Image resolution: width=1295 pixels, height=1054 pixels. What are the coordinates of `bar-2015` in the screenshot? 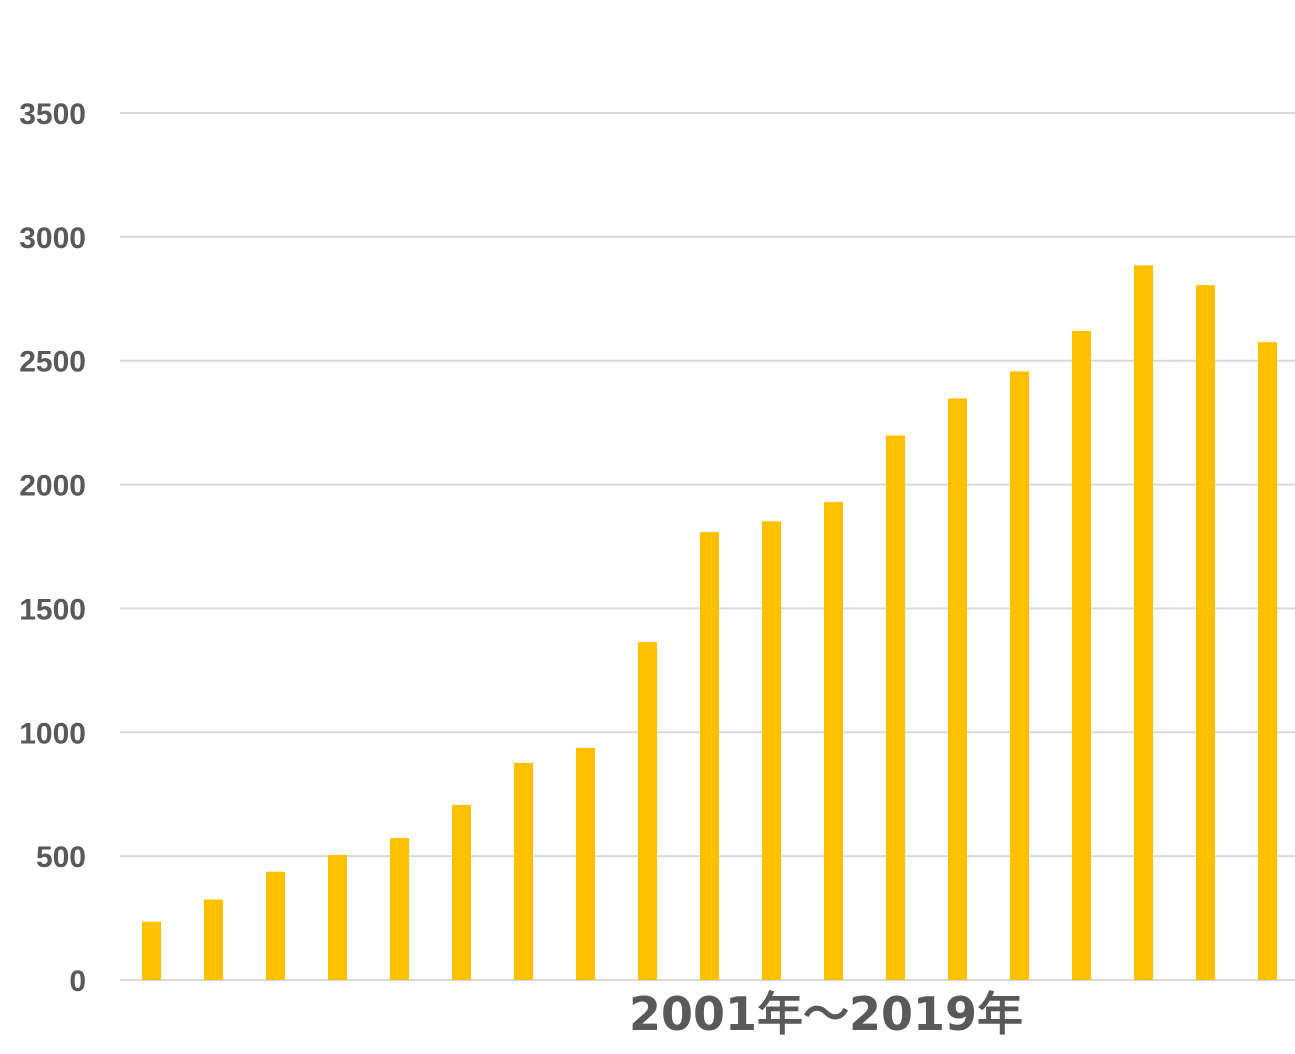 It's located at (1019, 676).